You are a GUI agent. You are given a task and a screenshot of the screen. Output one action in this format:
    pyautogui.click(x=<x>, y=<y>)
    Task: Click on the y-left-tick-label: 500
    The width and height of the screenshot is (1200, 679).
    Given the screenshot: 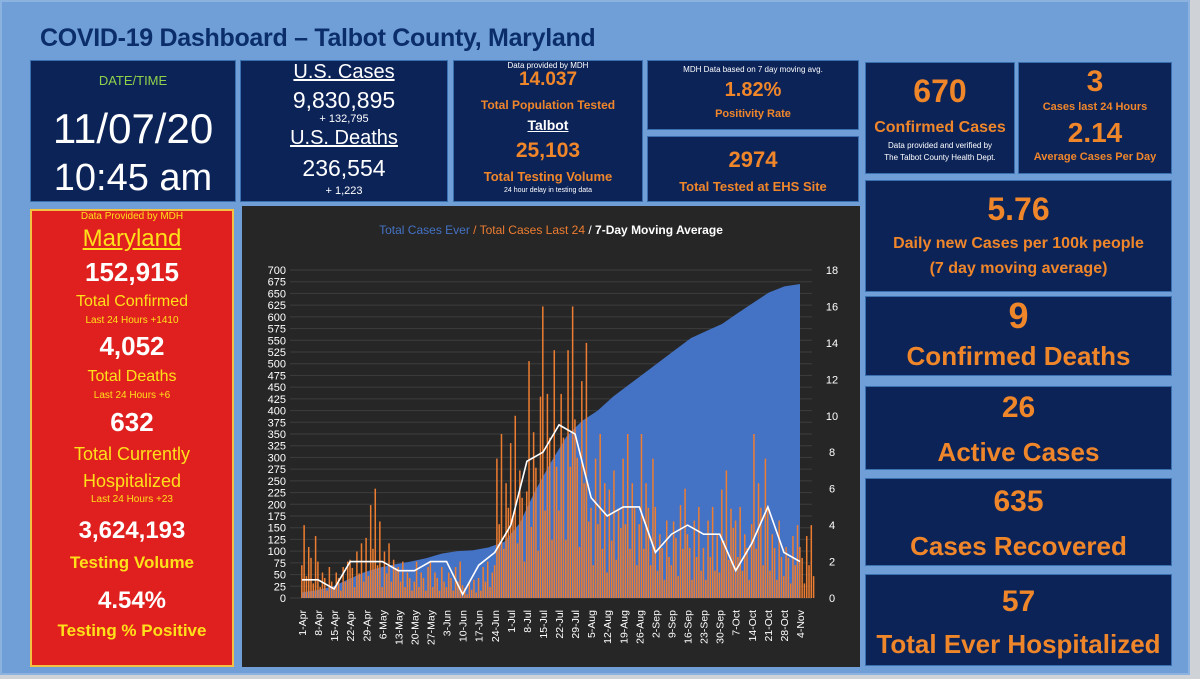 What is the action you would take?
    pyautogui.click(x=277, y=365)
    